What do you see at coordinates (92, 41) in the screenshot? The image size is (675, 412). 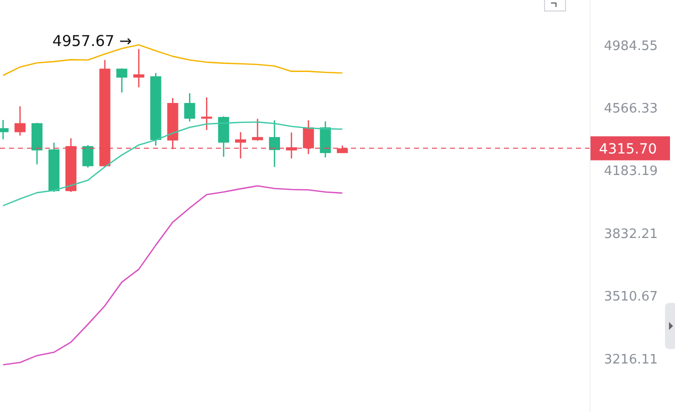 I see `annotation: 4957.67 →` at bounding box center [92, 41].